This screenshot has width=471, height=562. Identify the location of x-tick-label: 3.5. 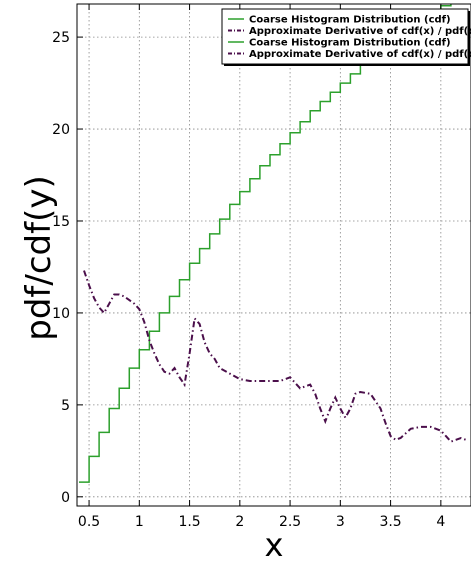
(390, 522).